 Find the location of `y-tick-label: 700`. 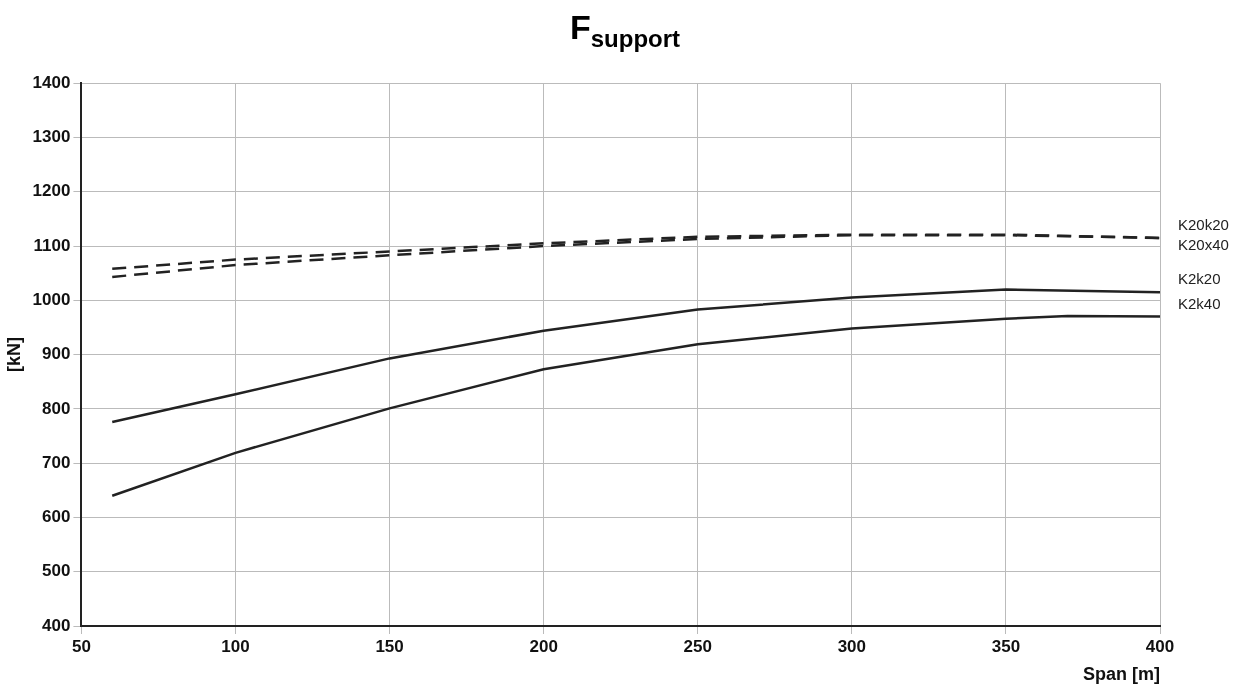

y-tick-label: 700 is located at coordinates (56, 462).